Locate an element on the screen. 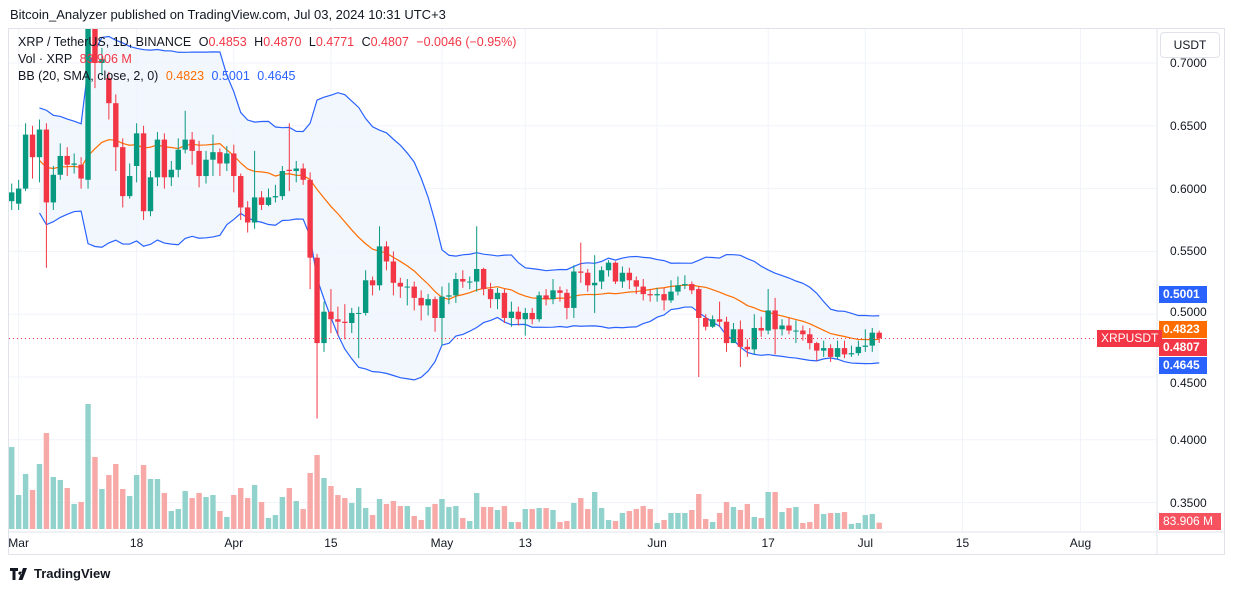 The image size is (1233, 592). open-label: O is located at coordinates (203, 42).